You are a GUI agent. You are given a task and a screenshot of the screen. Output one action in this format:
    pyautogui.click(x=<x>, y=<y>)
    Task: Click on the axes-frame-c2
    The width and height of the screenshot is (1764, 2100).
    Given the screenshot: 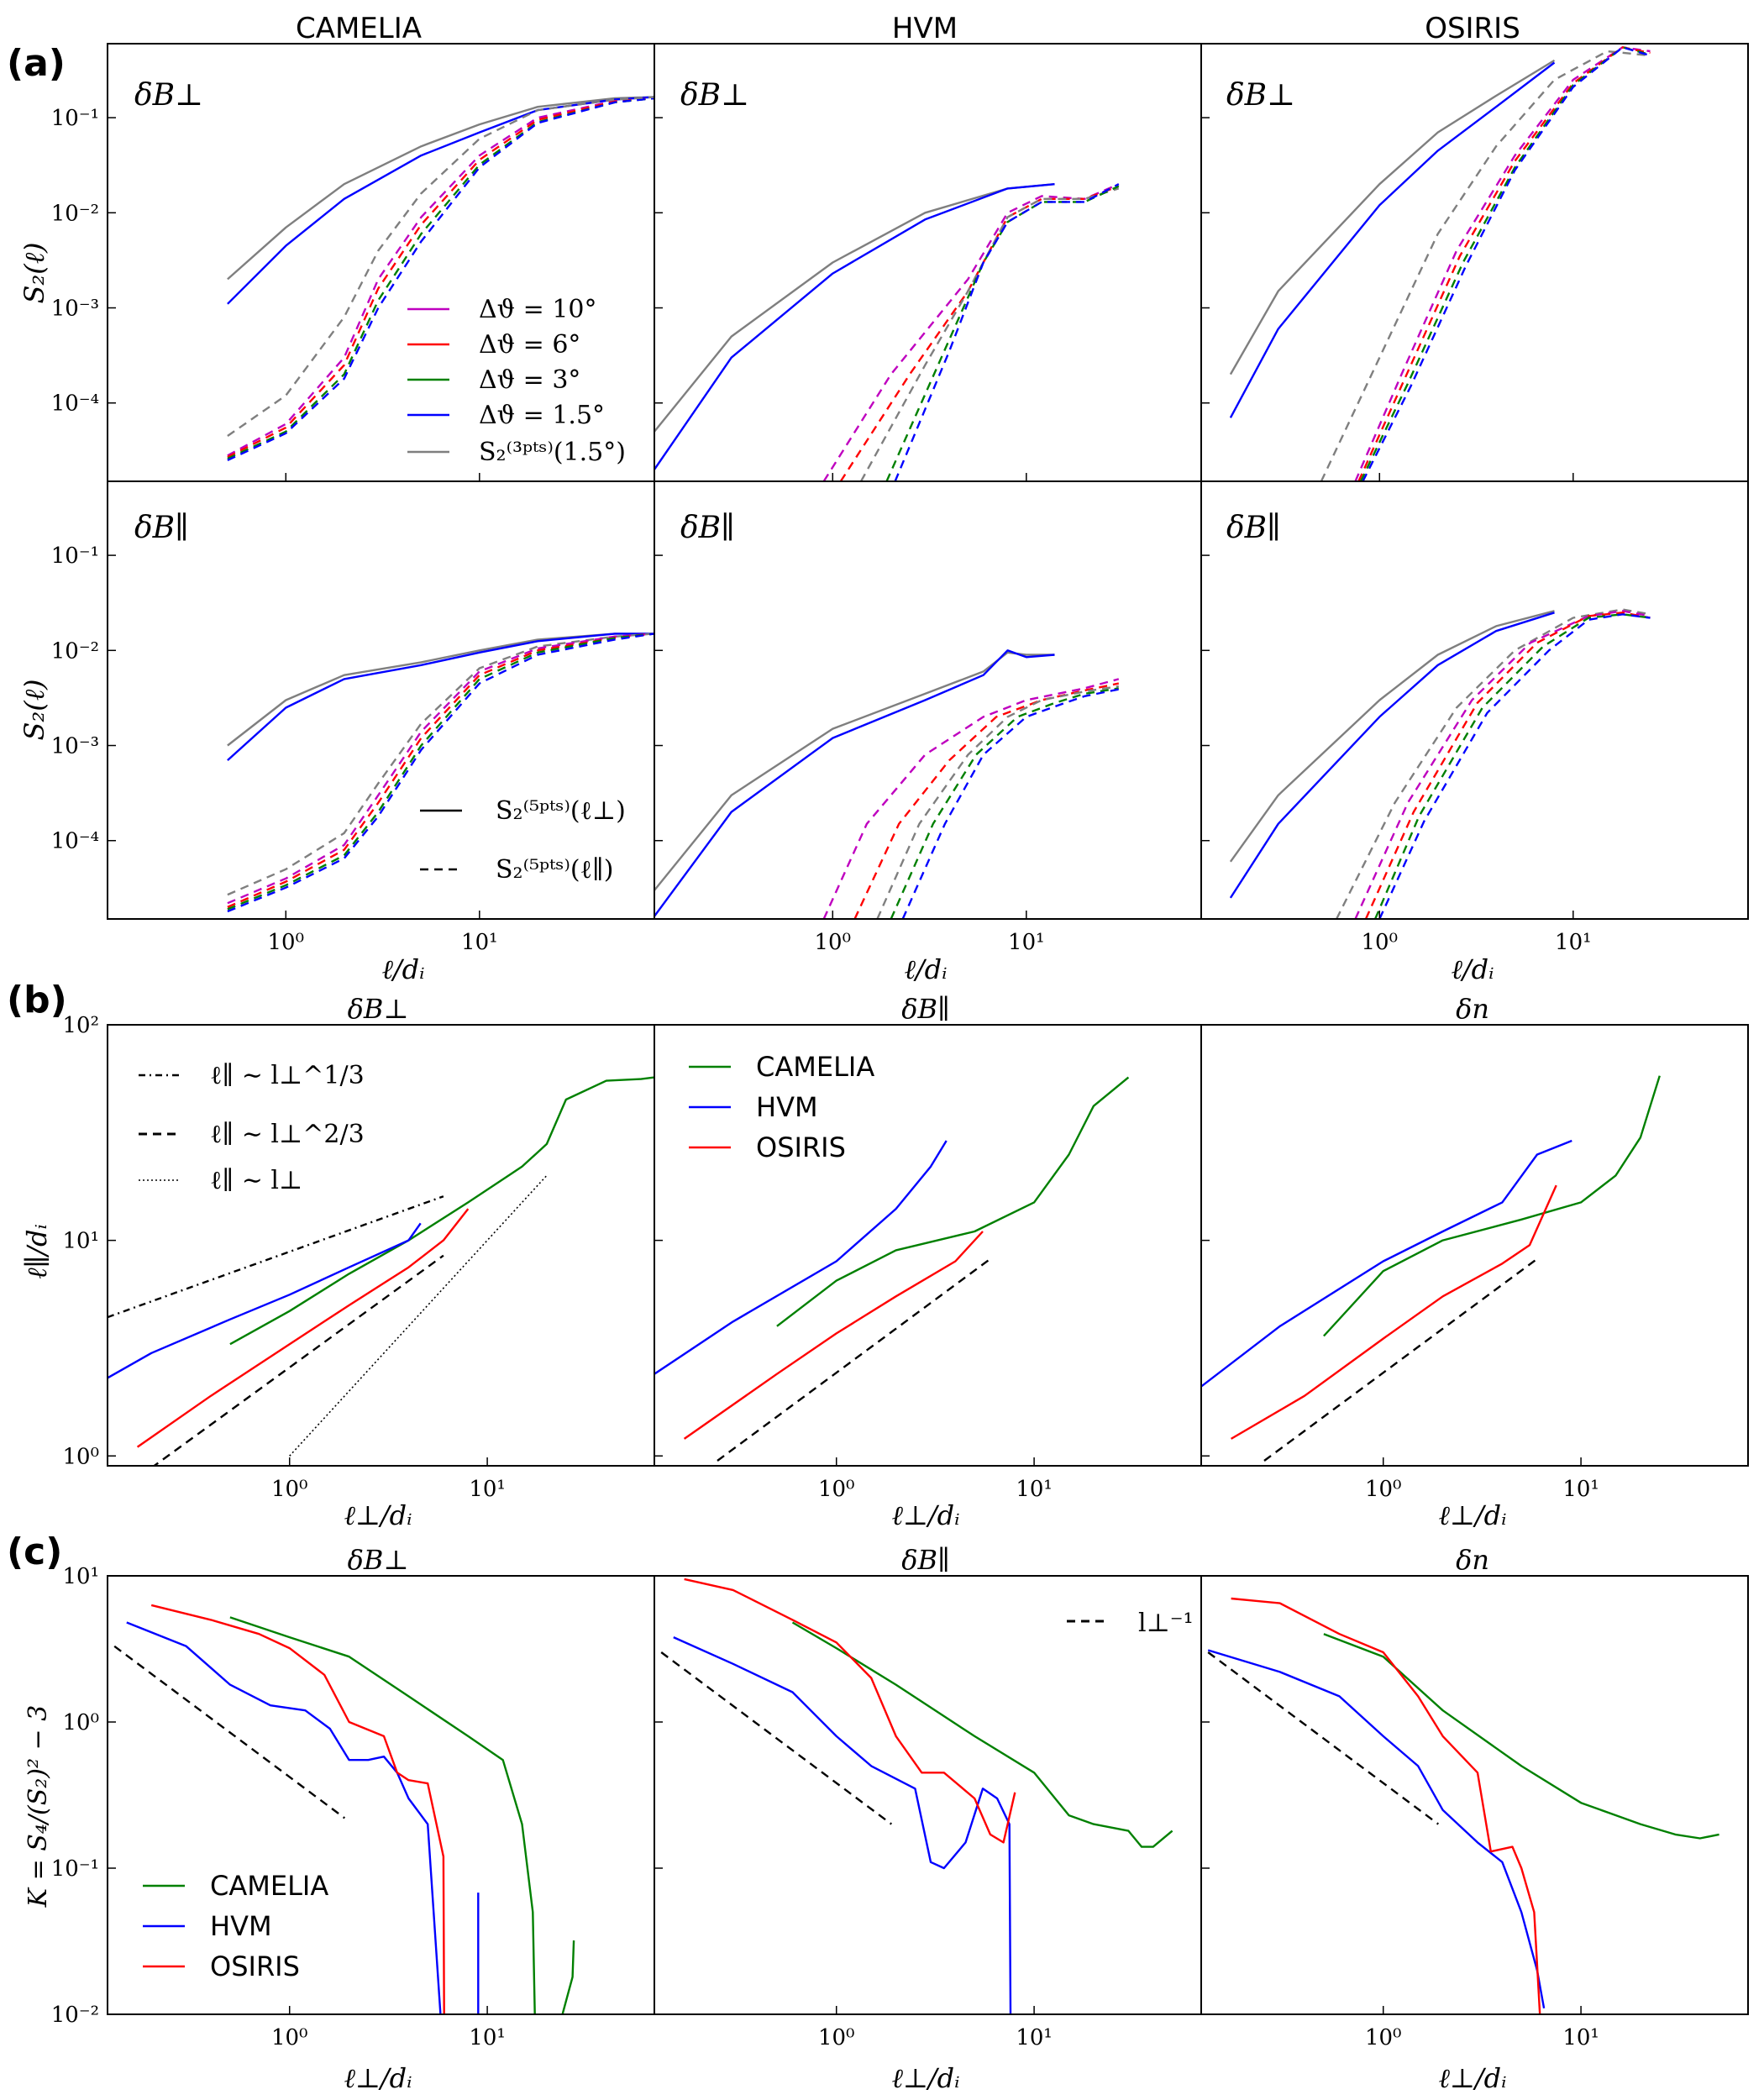 What is the action you would take?
    pyautogui.click(x=928, y=1795)
    